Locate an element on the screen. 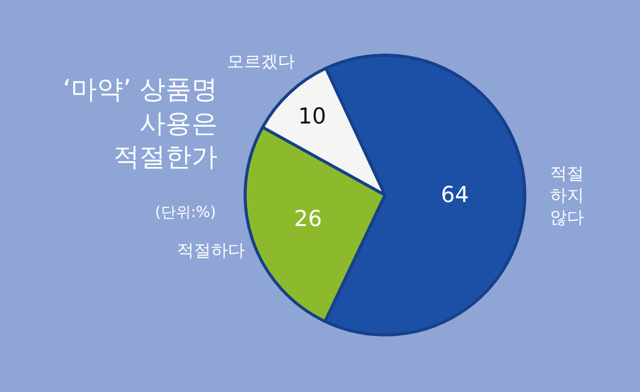 This screenshot has height=392, width=640. slice-label: 적절 하지 않다 is located at coordinates (567, 196).